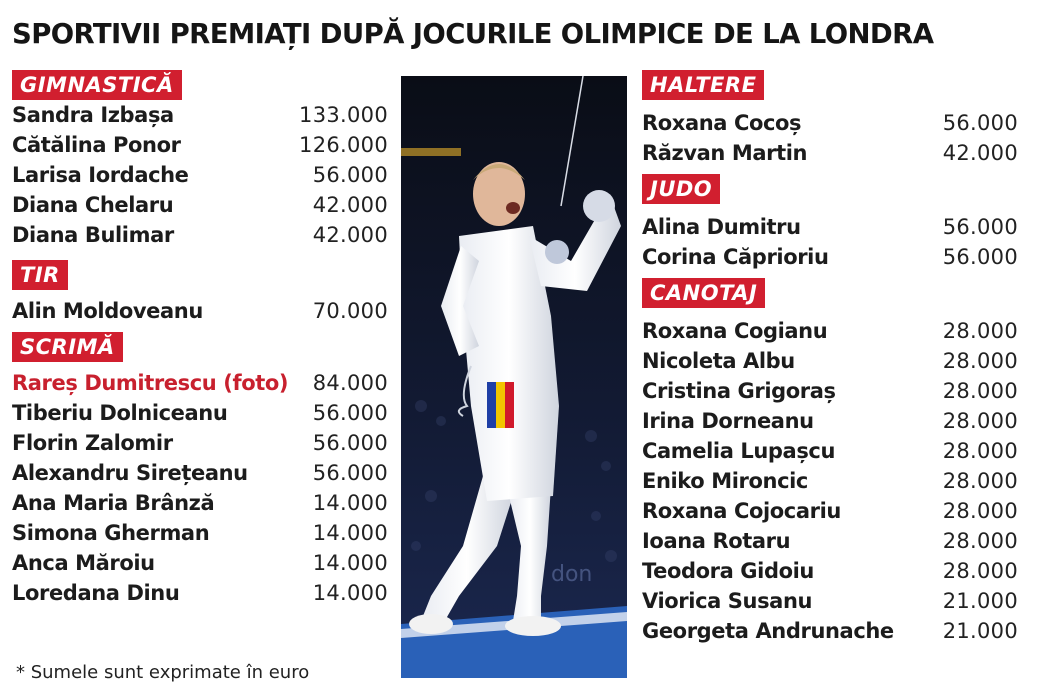  I want to click on award-row: Alexandru Sirețeanu 56.000, so click(200, 473).